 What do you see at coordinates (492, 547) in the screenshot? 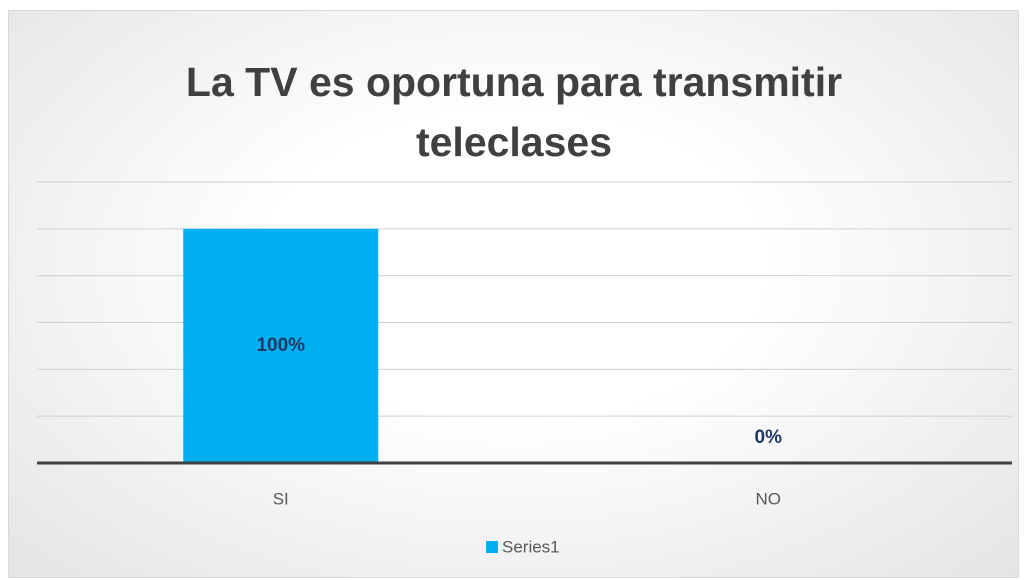
I see `legend-swatch` at bounding box center [492, 547].